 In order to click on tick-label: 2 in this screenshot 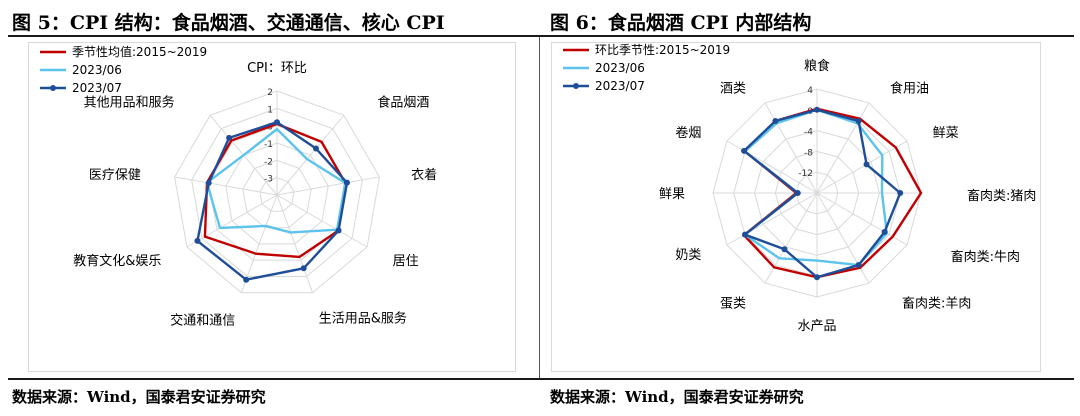, I will do `click(270, 93)`.